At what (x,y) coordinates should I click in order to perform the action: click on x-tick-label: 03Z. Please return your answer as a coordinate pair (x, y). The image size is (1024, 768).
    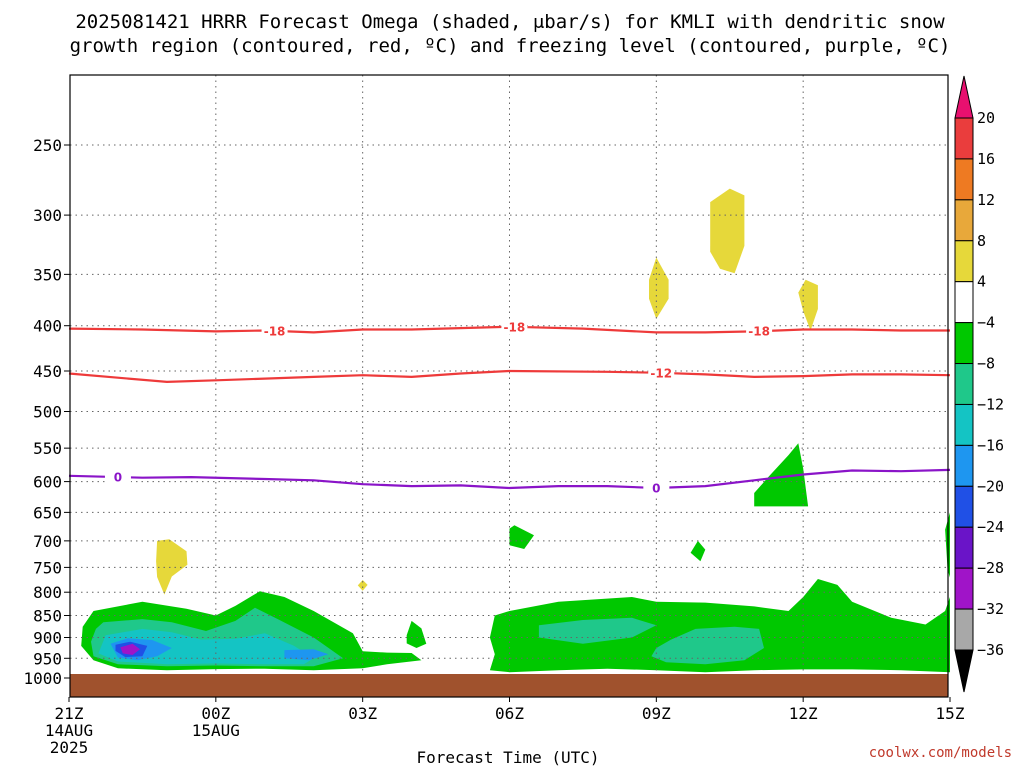
    Looking at the image, I should click on (362, 713).